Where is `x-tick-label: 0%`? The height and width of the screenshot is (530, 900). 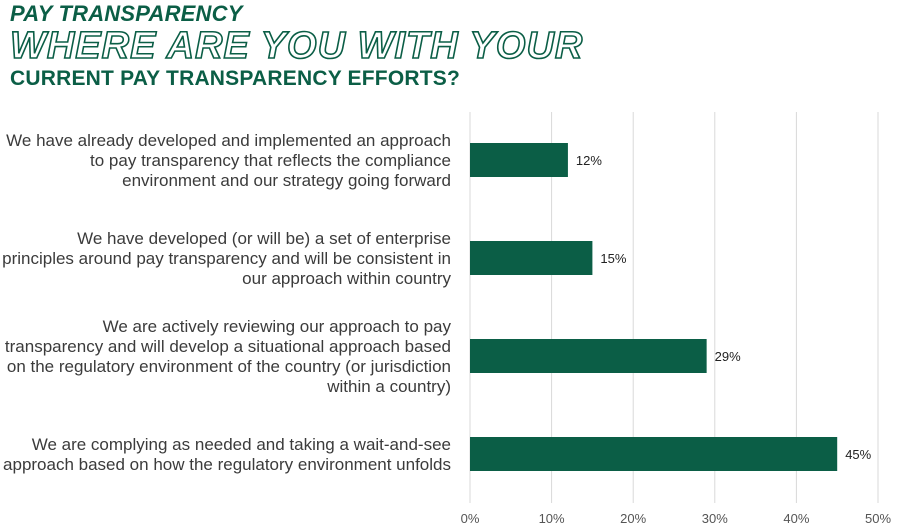 x-tick-label: 0% is located at coordinates (470, 518).